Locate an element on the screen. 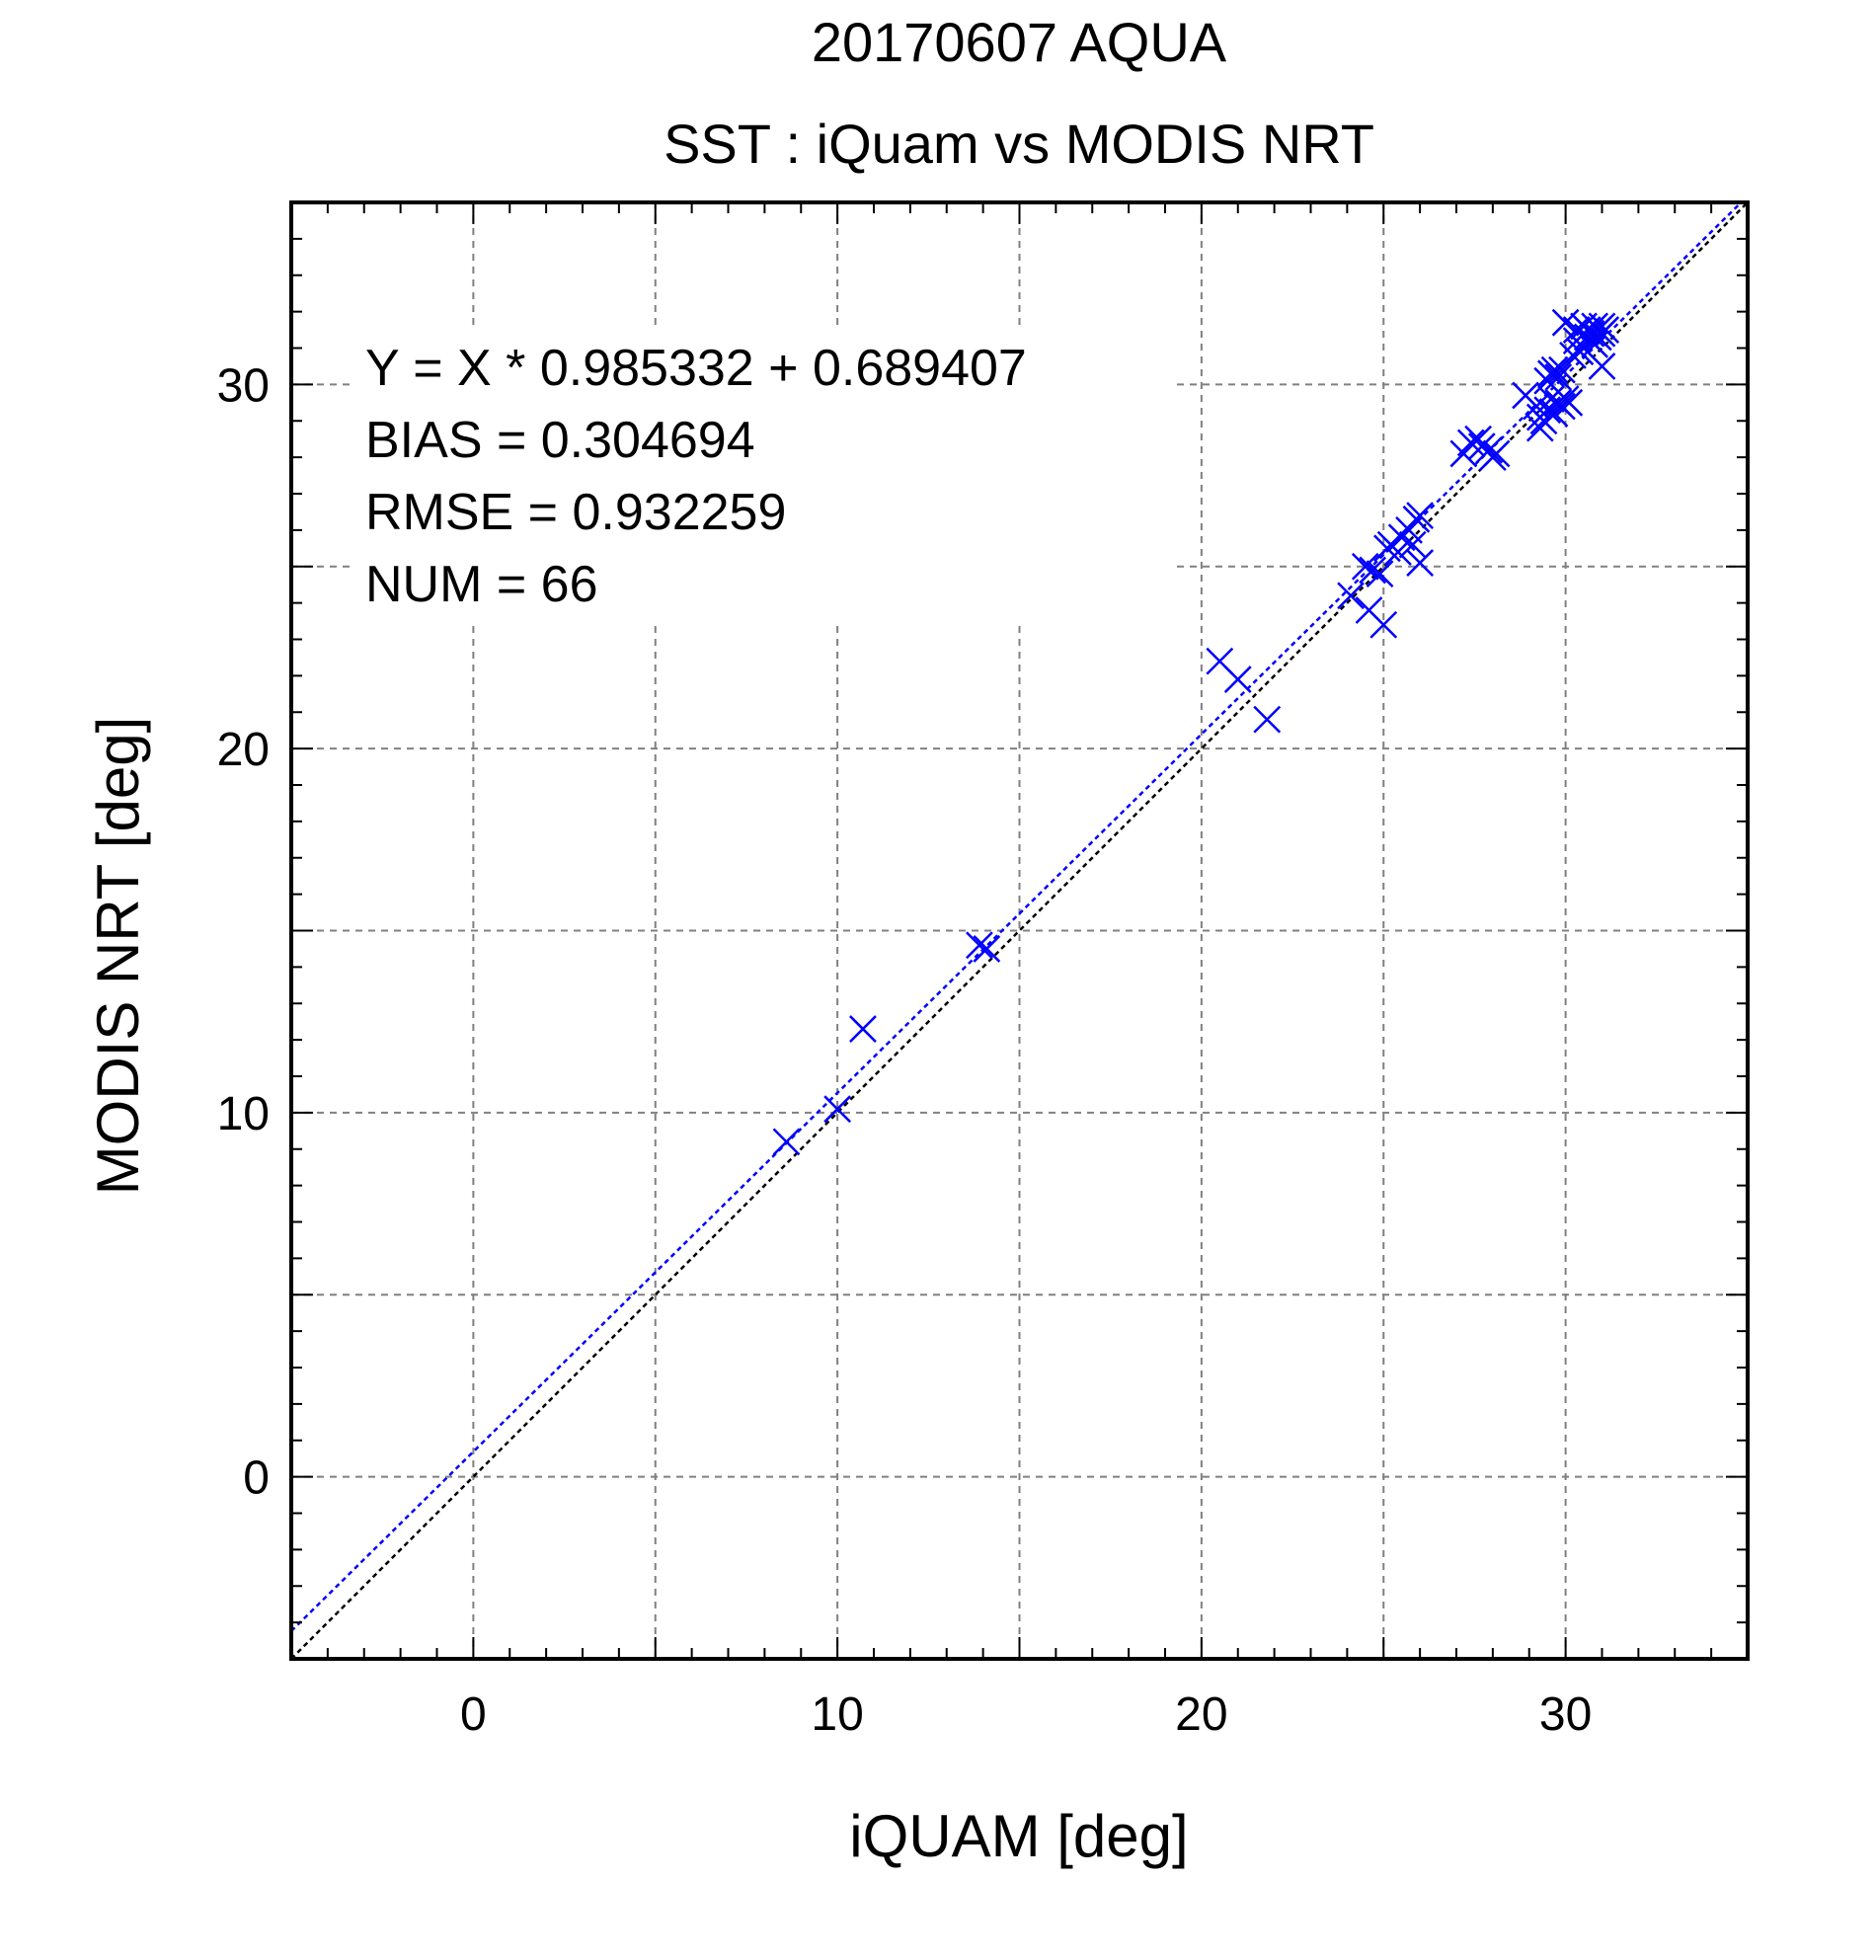  chart-subtitle: SST : iQuam vs MODIS NRT is located at coordinates (1019, 144).